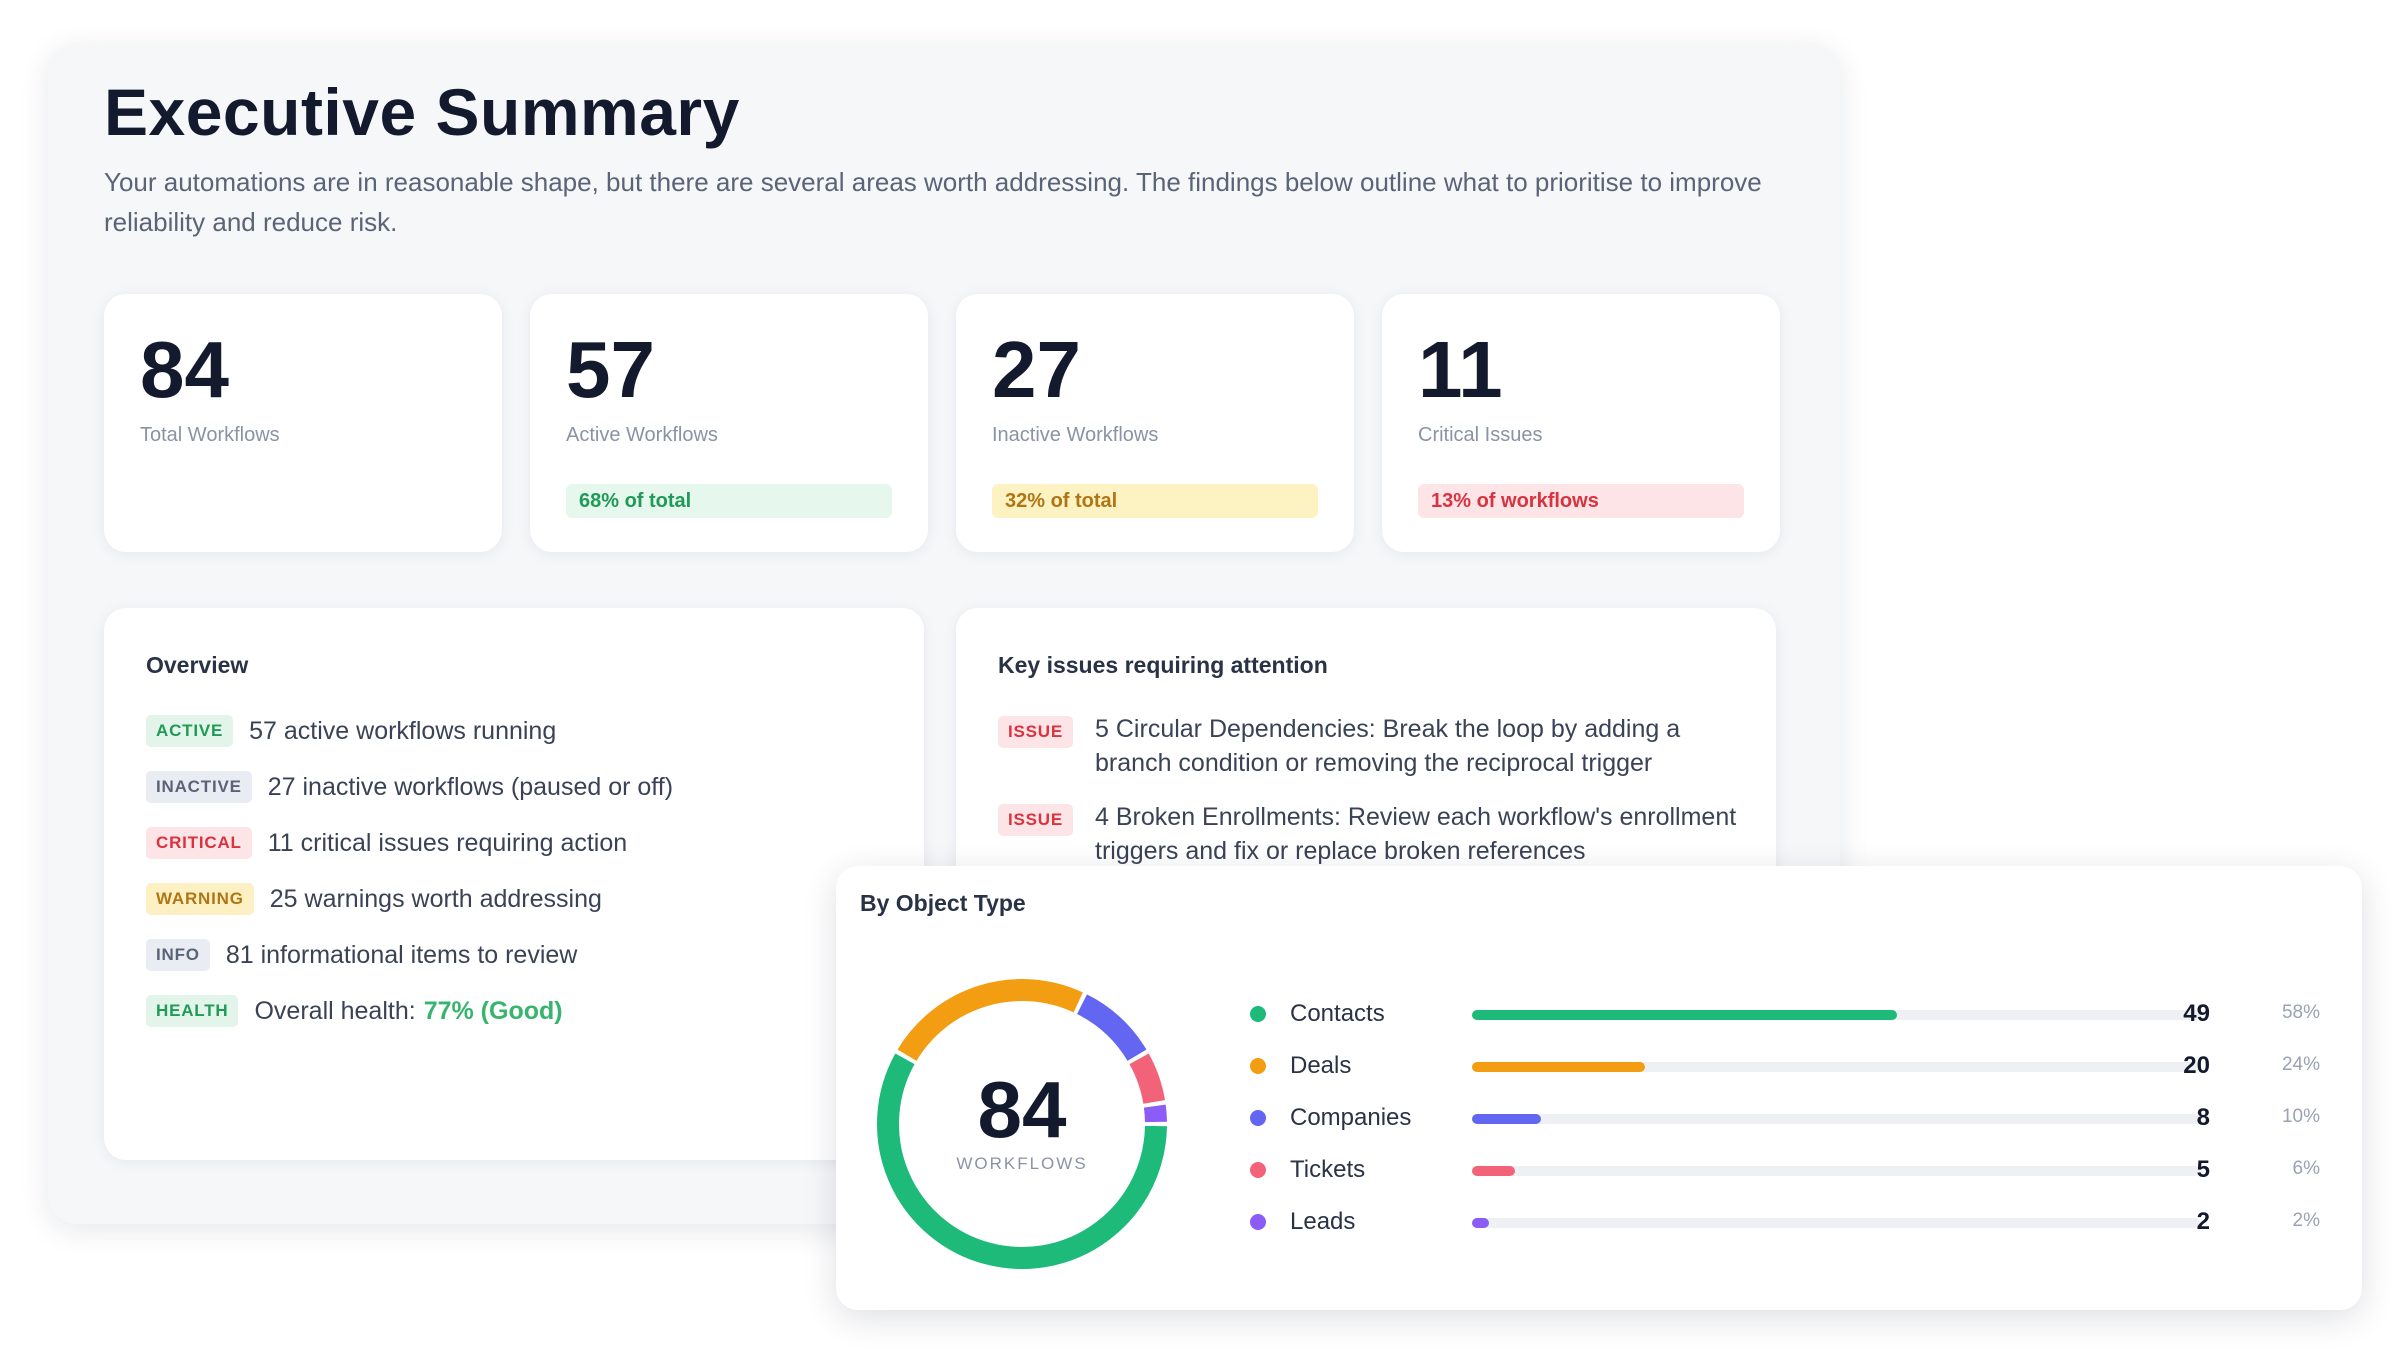  I want to click on legend-row-companies: Companies 8 10%, so click(1795, 1118).